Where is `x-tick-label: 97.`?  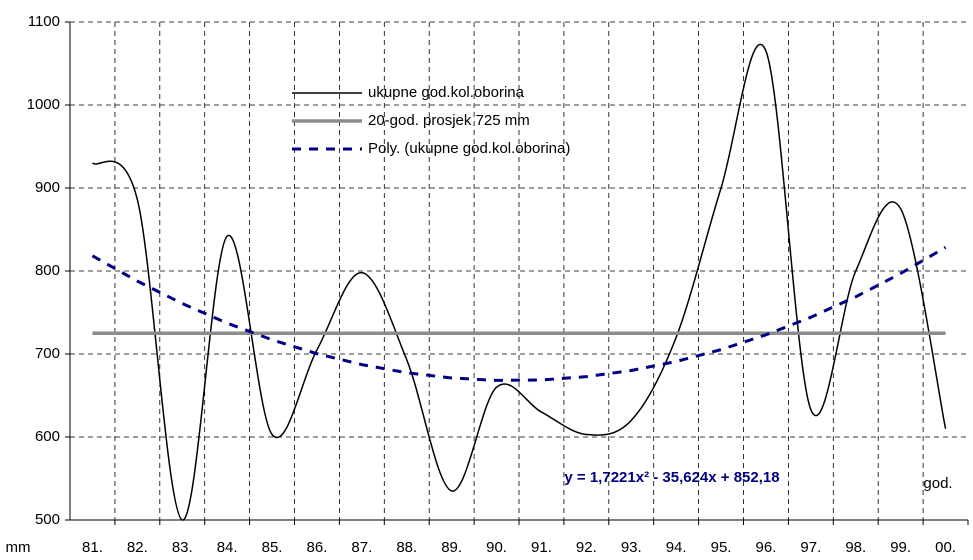 x-tick-label: 97. is located at coordinates (810, 547).